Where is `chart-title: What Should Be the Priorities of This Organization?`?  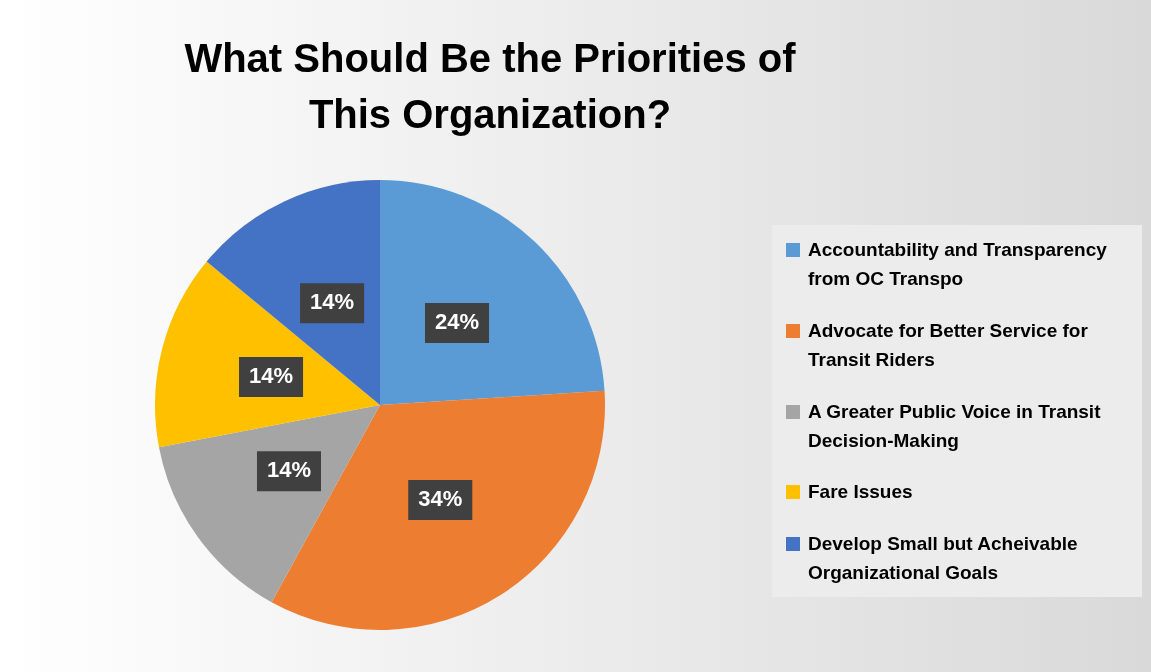 chart-title: What Should Be the Priorities of This Organization? is located at coordinates (490, 86).